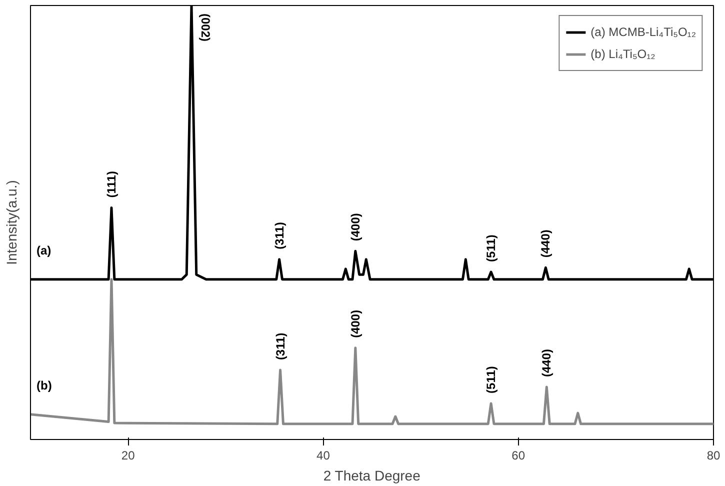 The height and width of the screenshot is (486, 725). Describe the element at coordinates (372, 476) in the screenshot. I see `x-axis-title: 2 Theta Degree` at that location.